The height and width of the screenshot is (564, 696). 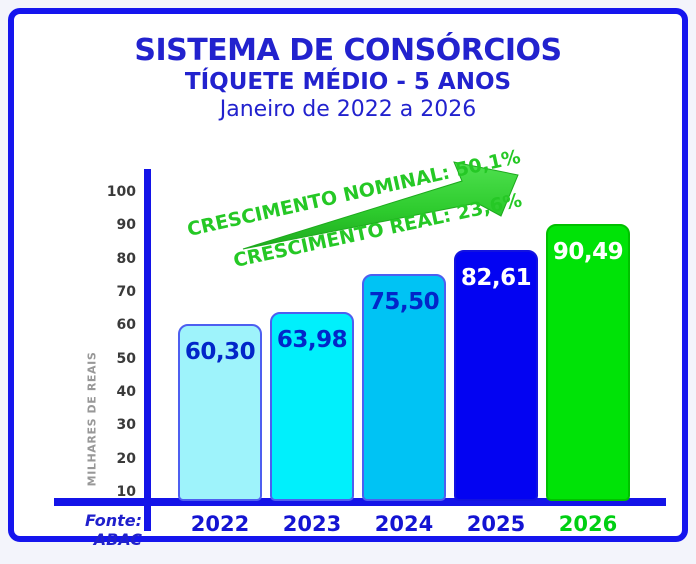 What do you see at coordinates (126, 425) in the screenshot?
I see `y-tick-label: 30` at bounding box center [126, 425].